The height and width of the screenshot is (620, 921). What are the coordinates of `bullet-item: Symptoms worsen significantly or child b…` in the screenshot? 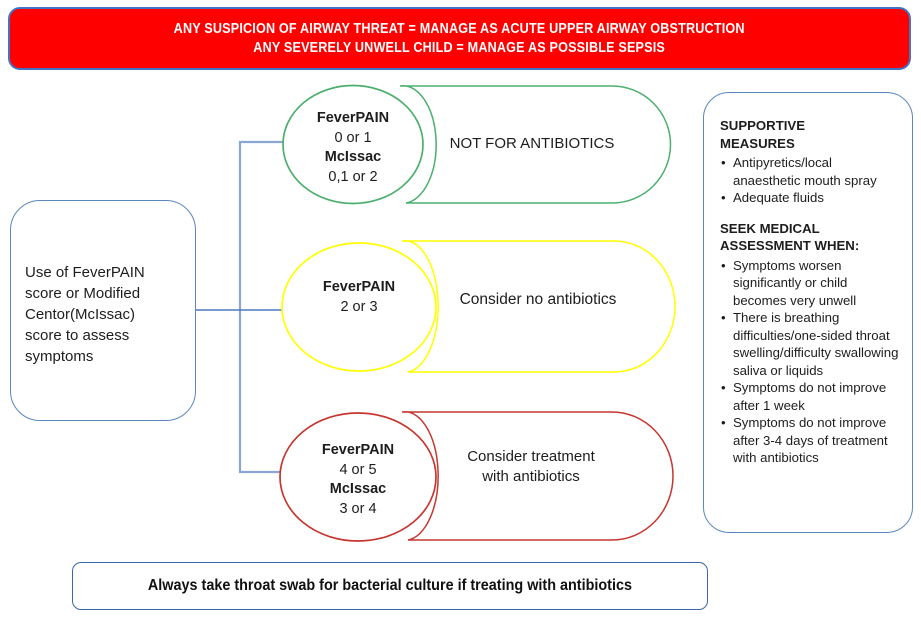 It's located at (809, 283).